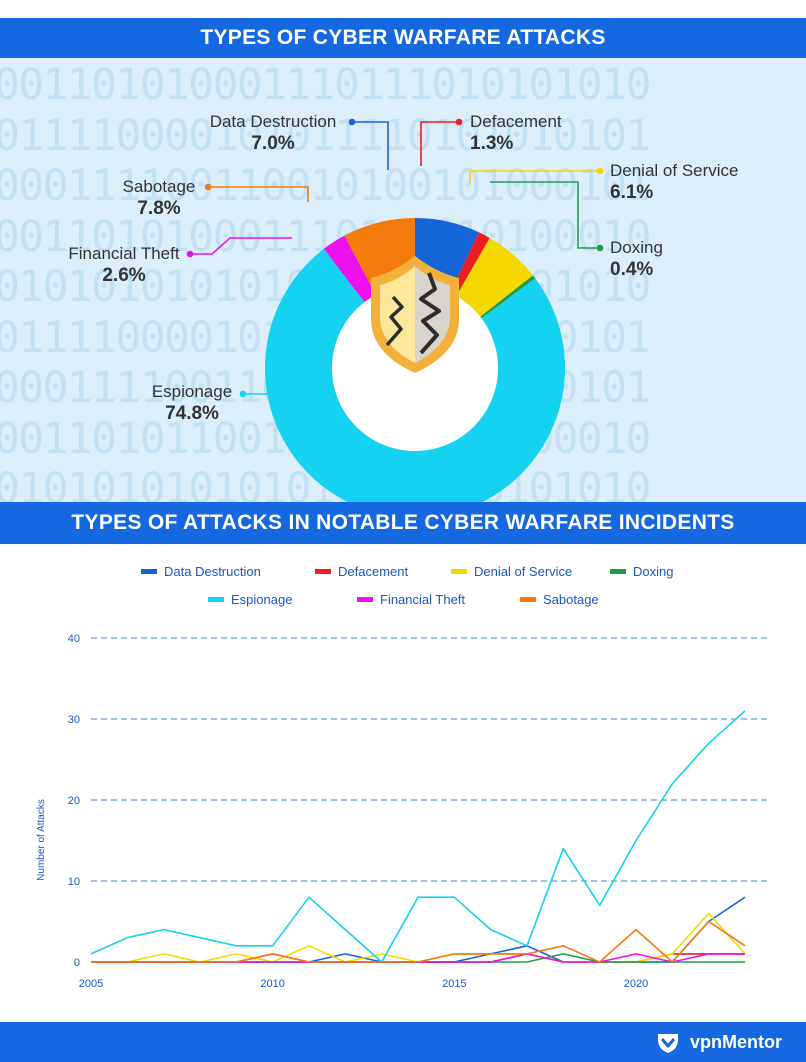 Image resolution: width=806 pixels, height=1062 pixels. I want to click on legend-swatch-defacement, so click(323, 571).